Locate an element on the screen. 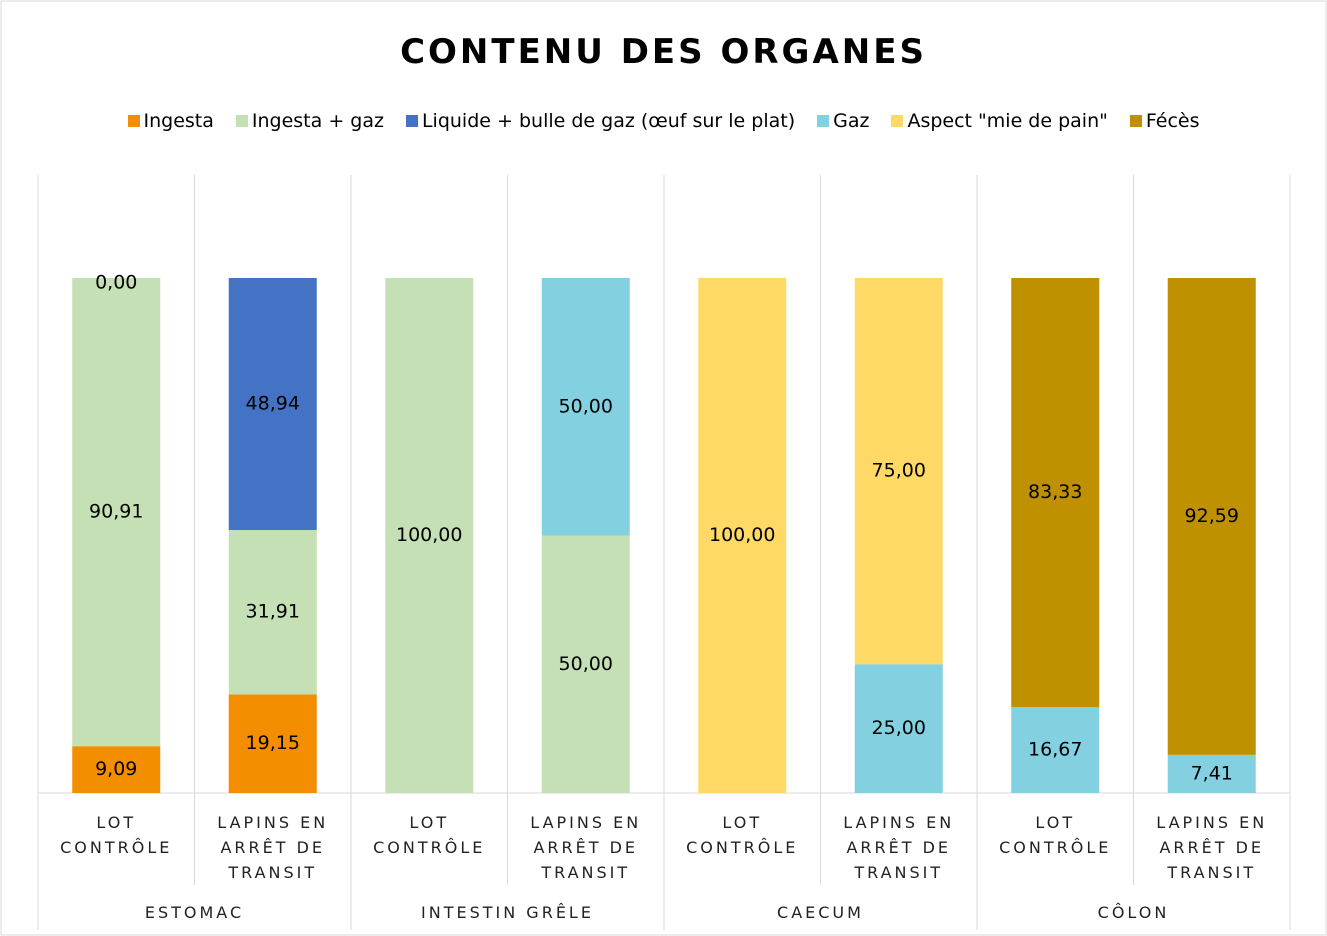 This screenshot has height=936, width=1327. legend-item: Ingesta + gaz is located at coordinates (309, 121).